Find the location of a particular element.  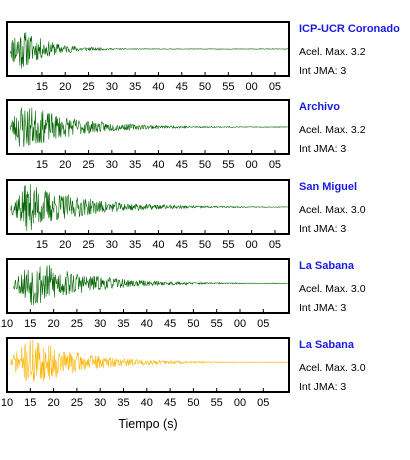

x-axis-title: Tiempo (s) is located at coordinates (147, 424).